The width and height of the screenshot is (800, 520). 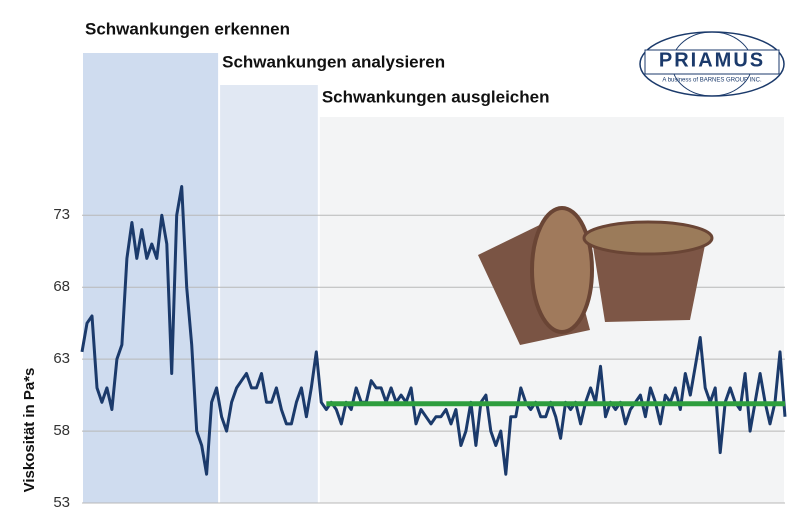 What do you see at coordinates (436, 96) in the screenshot?
I see `region-label: Schwankungen ausgleichen` at bounding box center [436, 96].